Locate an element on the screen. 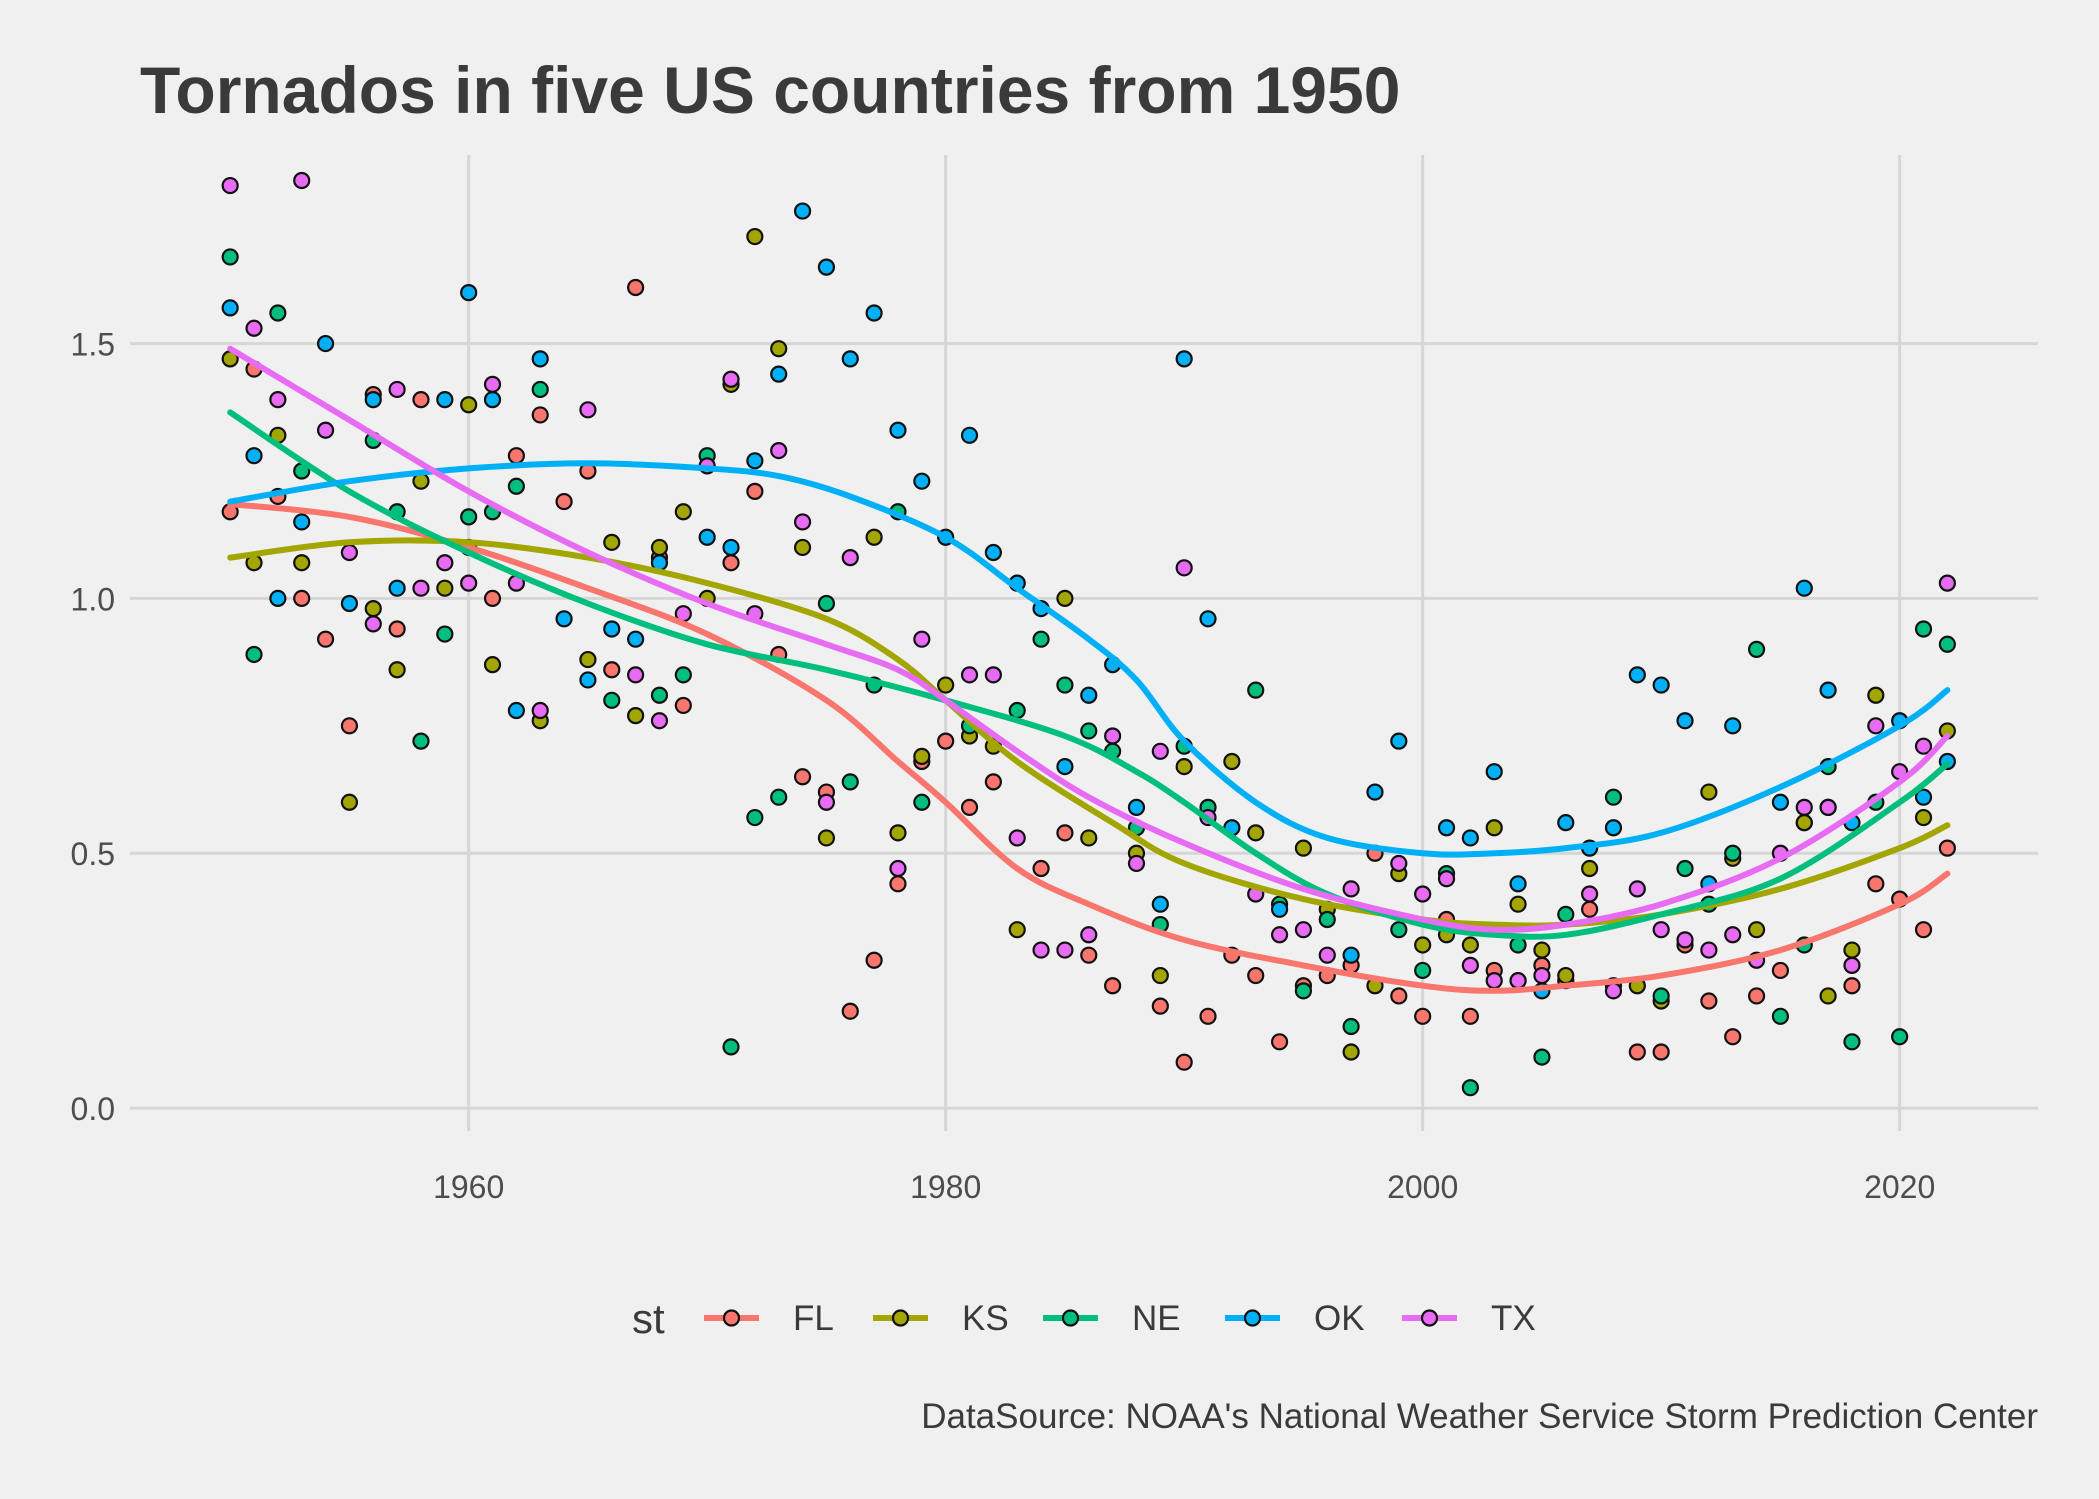 The height and width of the screenshot is (1499, 2099). legend-label-fl: FL is located at coordinates (813, 1318).